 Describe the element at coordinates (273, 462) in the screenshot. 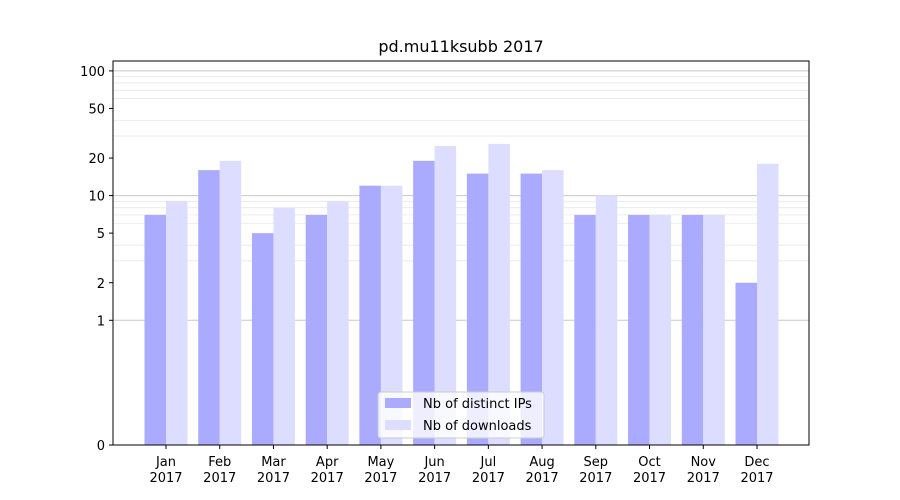

I see `x-tick-label-month: Mar` at that location.